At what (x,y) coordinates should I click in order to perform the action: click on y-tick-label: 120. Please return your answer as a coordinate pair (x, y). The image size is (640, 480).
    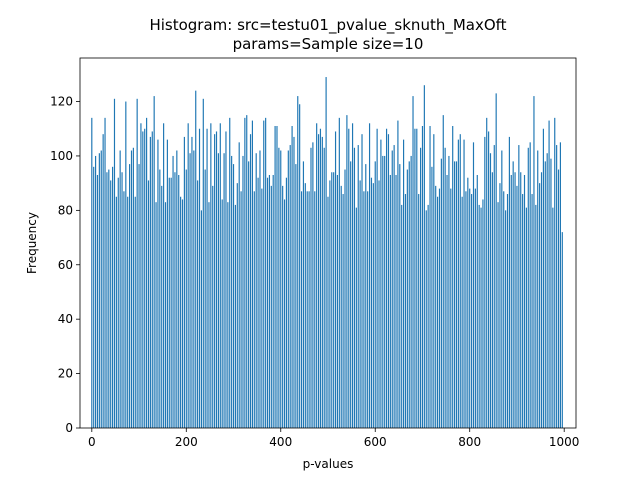
    Looking at the image, I should click on (61, 102).